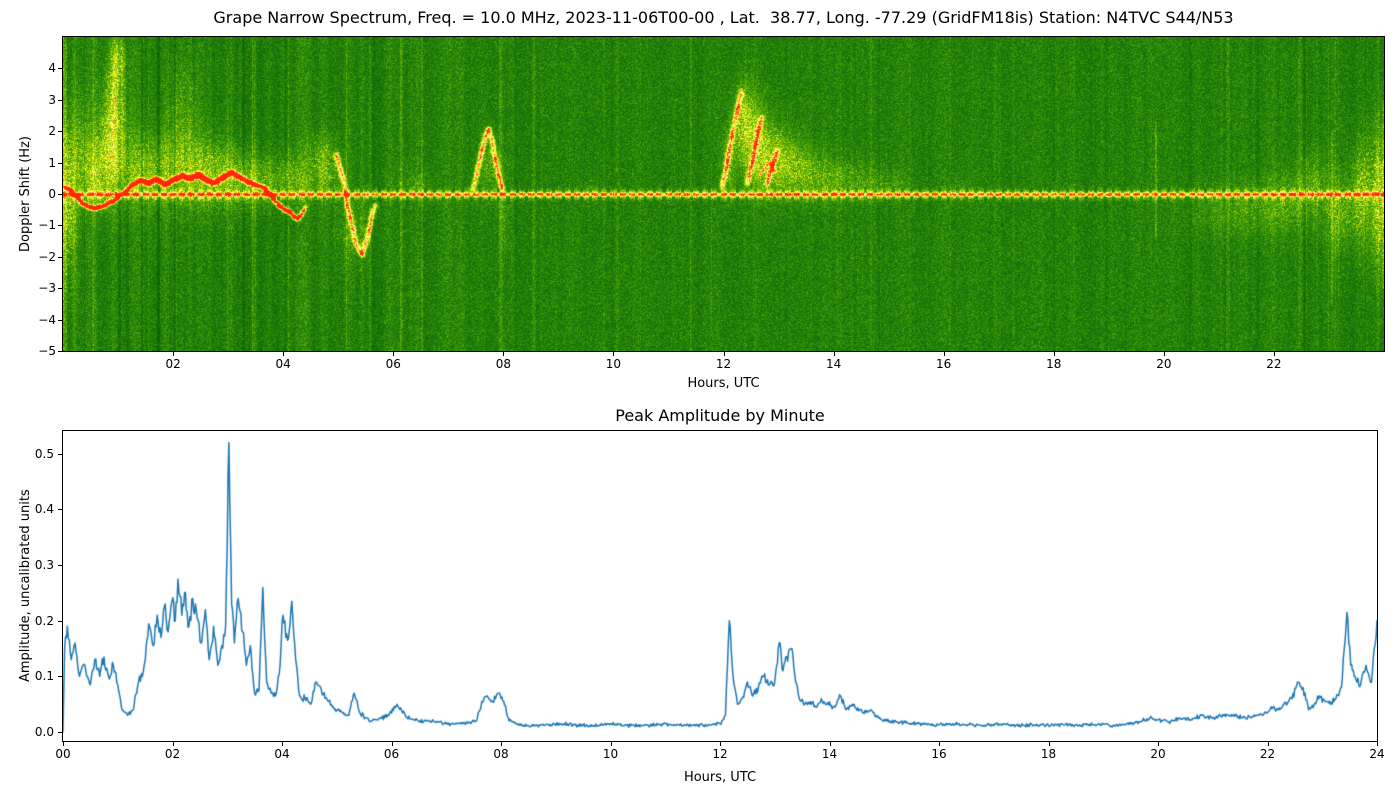 This screenshot has width=1400, height=800. Describe the element at coordinates (44, 509) in the screenshot. I see `y-tick-label: 0.4` at that location.